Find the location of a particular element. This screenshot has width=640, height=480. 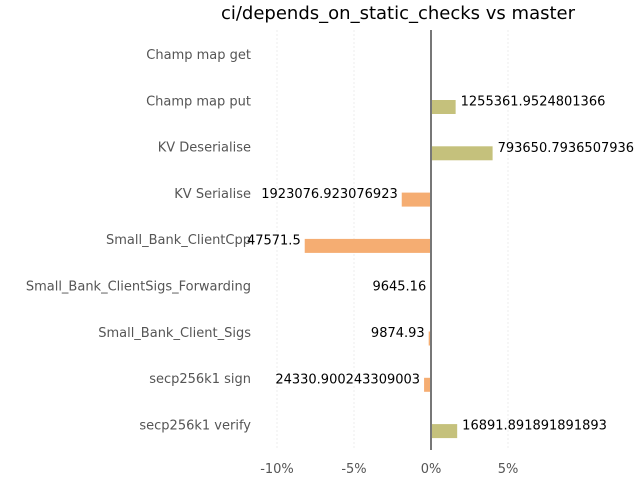

x-tick-label: -10% is located at coordinates (277, 469).